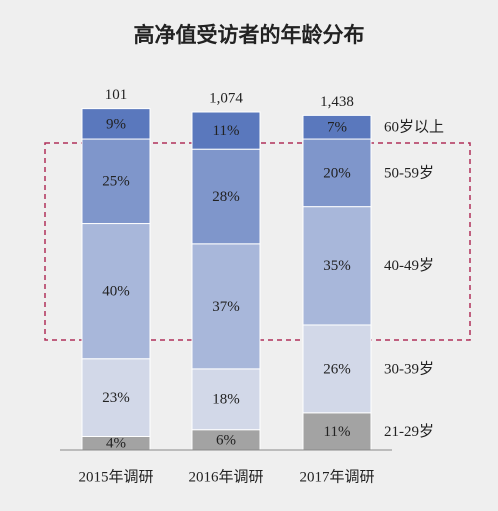  What do you see at coordinates (226, 440) in the screenshot?
I see `data-label: 6%` at bounding box center [226, 440].